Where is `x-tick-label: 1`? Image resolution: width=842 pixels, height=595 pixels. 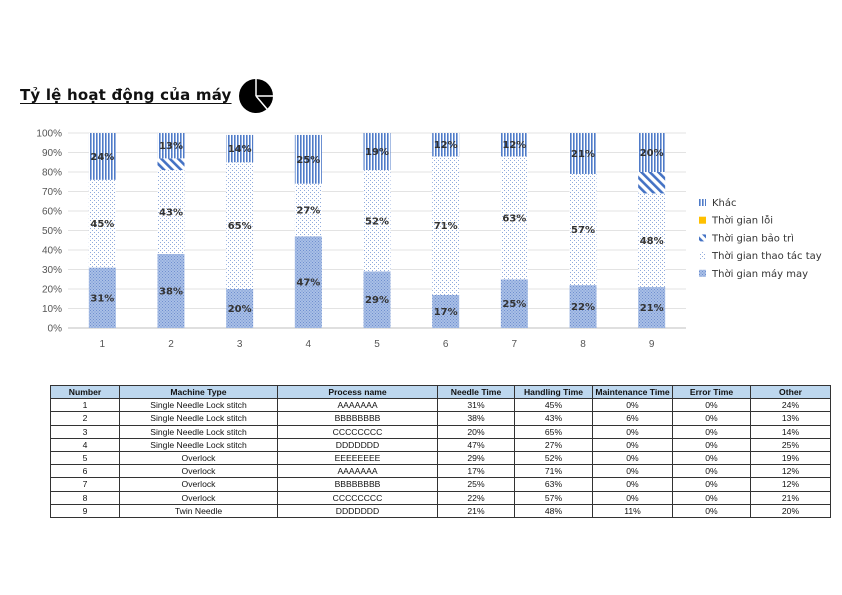 x-tick-label: 1 is located at coordinates (103, 344).